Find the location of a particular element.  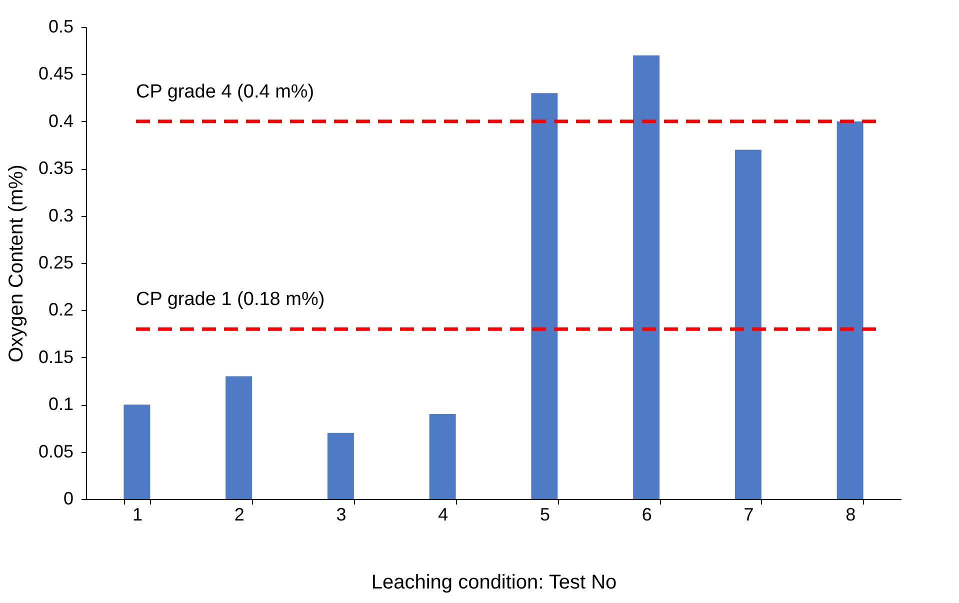

y-tick-label: 0.5 is located at coordinates (61, 26).